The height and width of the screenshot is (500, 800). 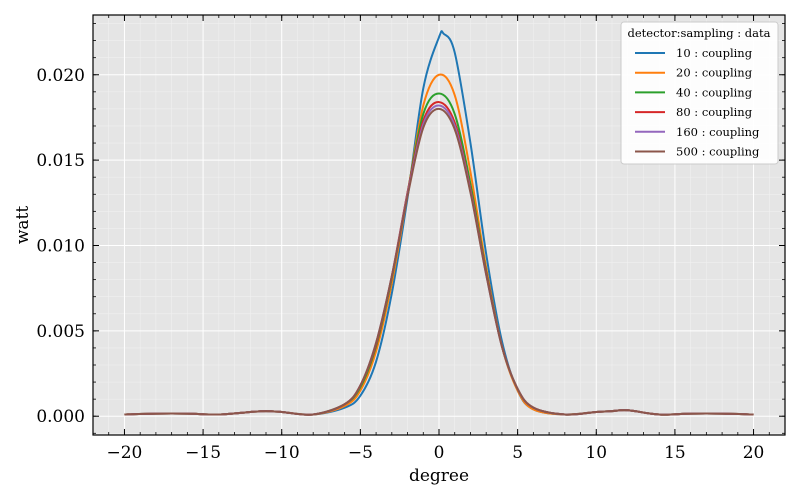 What do you see at coordinates (754, 453) in the screenshot?
I see `x-tick-label: 20` at bounding box center [754, 453].